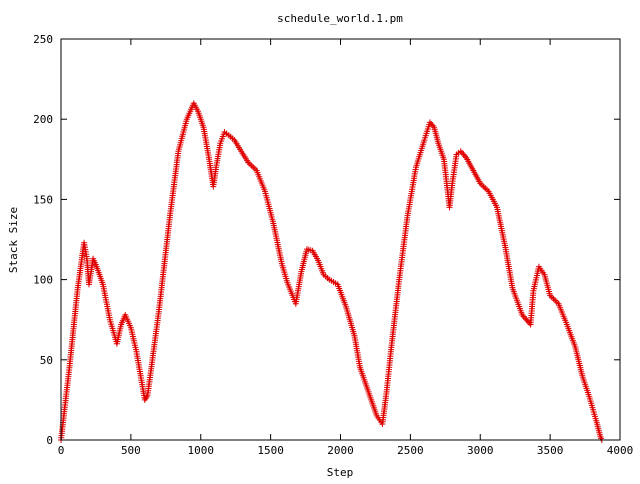 The height and width of the screenshot is (484, 640). I want to click on x-tick-label: 500, so click(131, 450).